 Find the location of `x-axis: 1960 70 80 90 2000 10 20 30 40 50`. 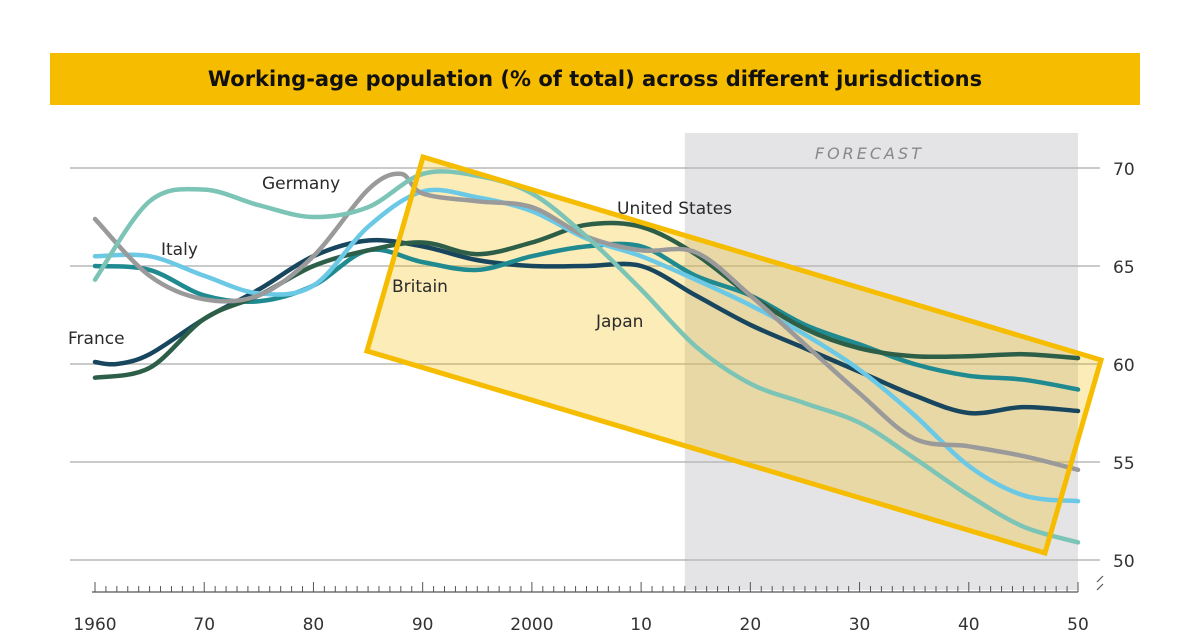

x-axis: 1960 70 80 90 2000 10 20 30 40 50 is located at coordinates (588, 605).